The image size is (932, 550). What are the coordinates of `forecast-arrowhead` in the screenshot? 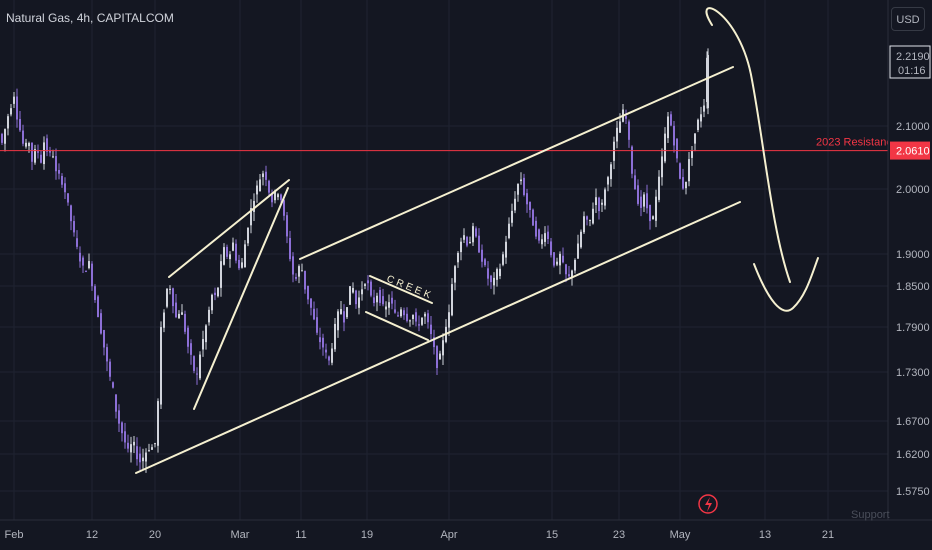 It's located at (786, 284).